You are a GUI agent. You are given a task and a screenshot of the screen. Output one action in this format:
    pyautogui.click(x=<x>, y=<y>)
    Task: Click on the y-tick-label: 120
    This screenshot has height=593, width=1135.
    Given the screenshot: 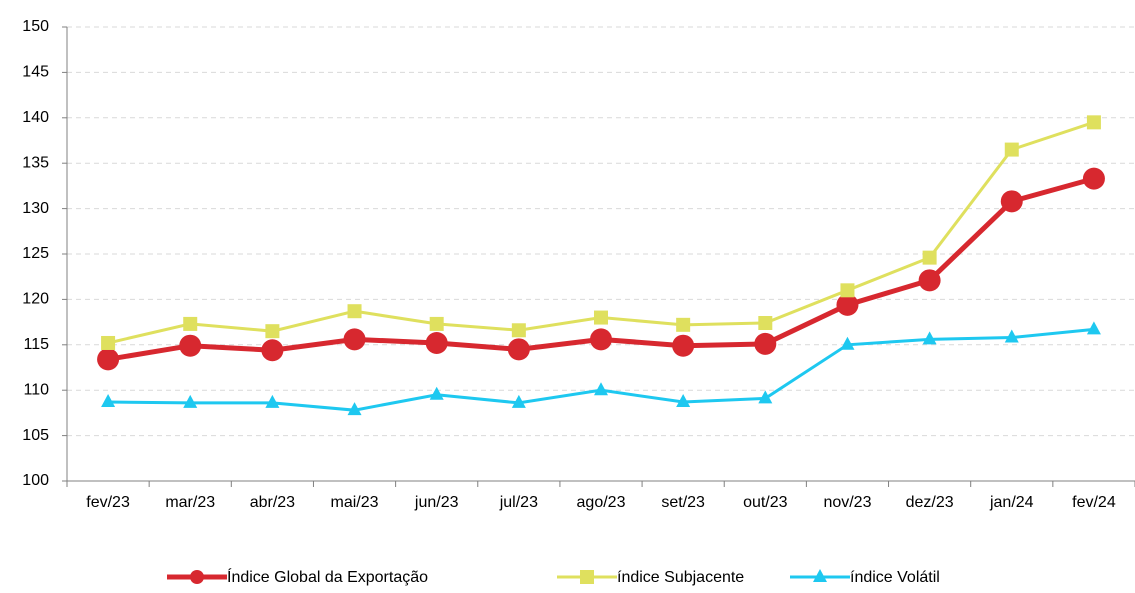 What is the action you would take?
    pyautogui.click(x=35, y=299)
    